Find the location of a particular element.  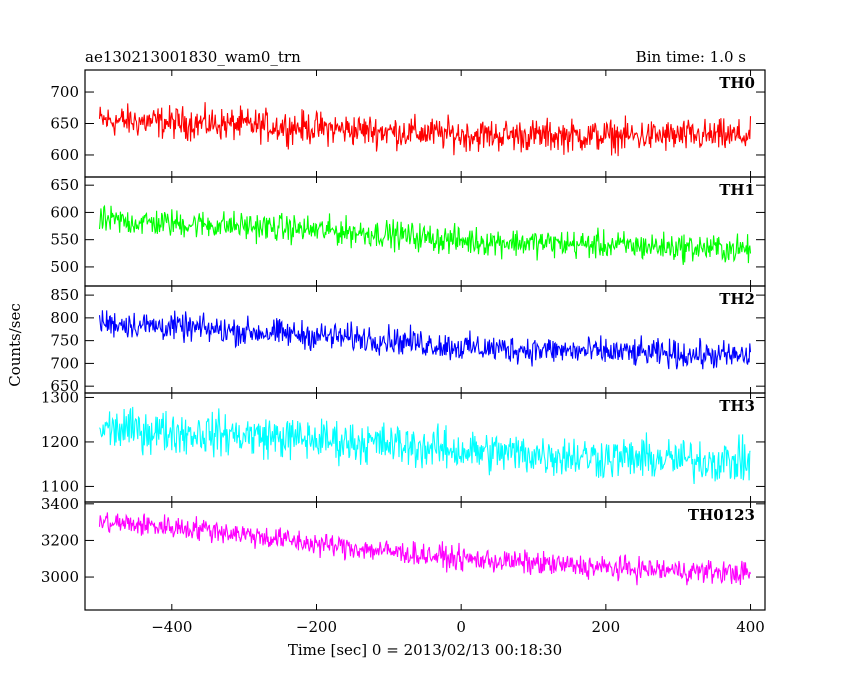

panel-th1: 500 550 600 650 TH1 is located at coordinates (408, 231).